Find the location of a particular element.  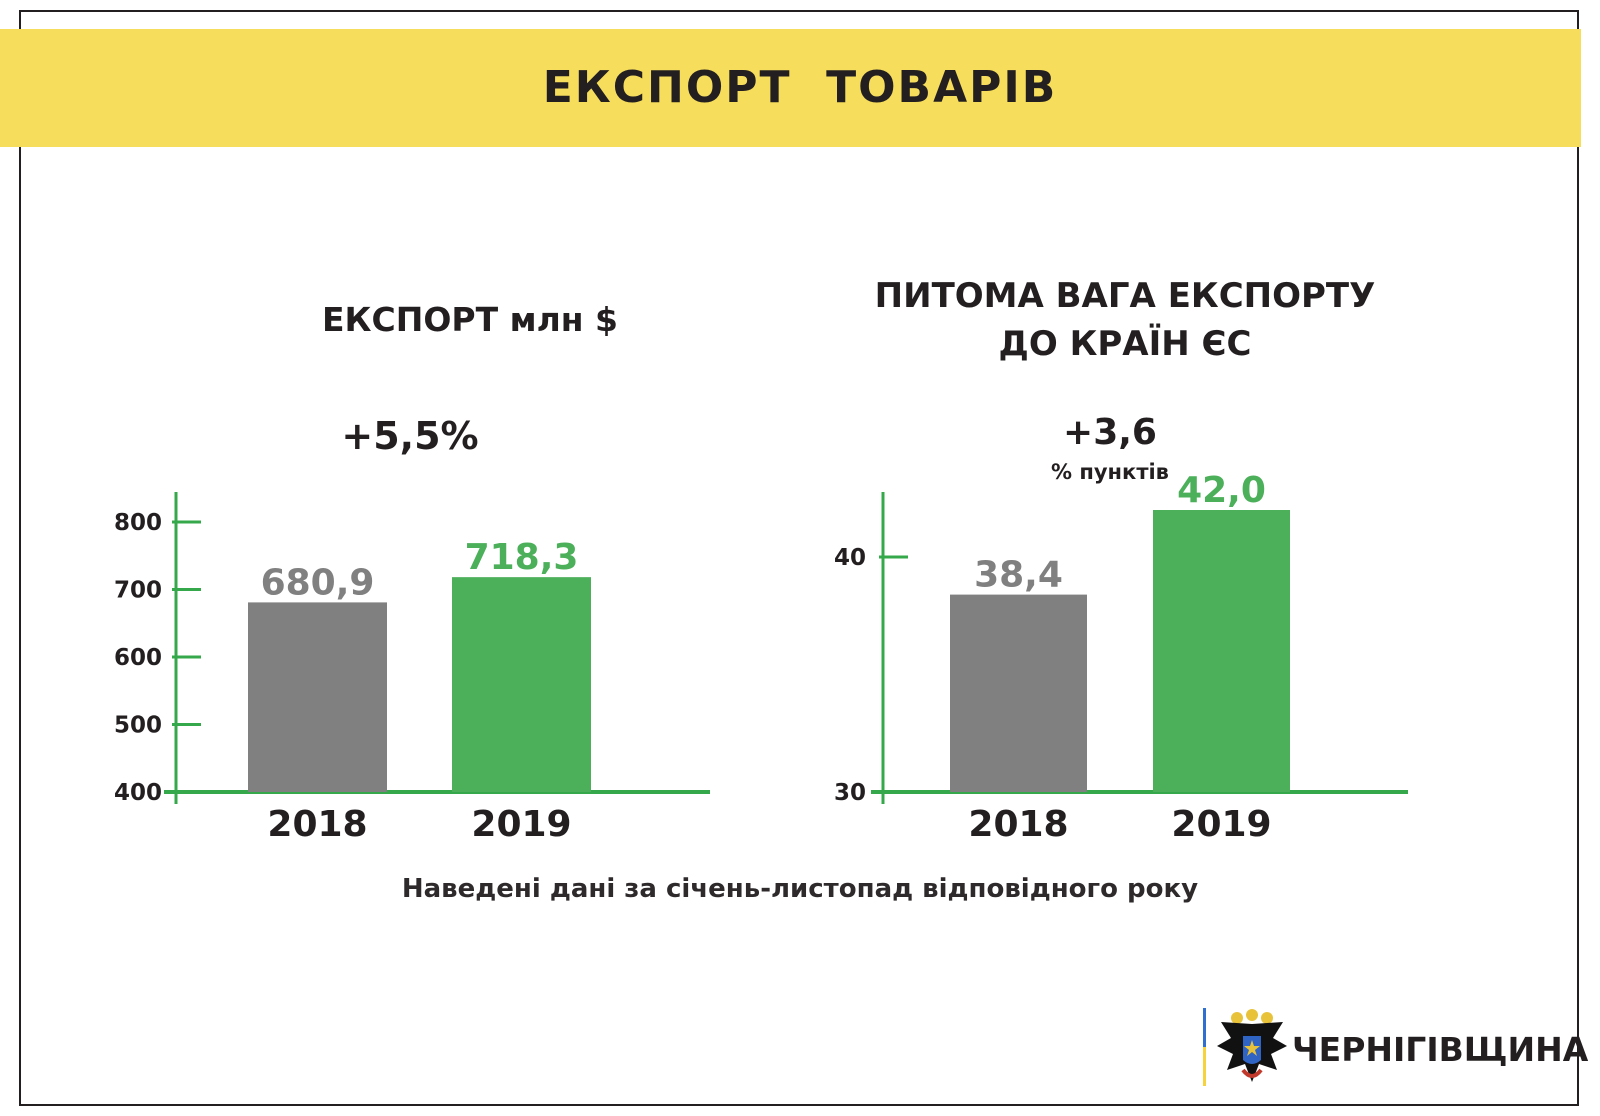

page-title: ЕКСПОРТ ТОВАРІВ is located at coordinates (800, 87).